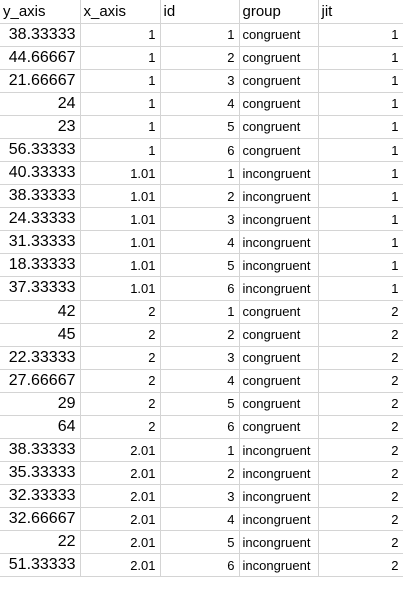 The height and width of the screenshot is (602, 403). I want to click on cell-y-axis: 56.33333, so click(40, 150).